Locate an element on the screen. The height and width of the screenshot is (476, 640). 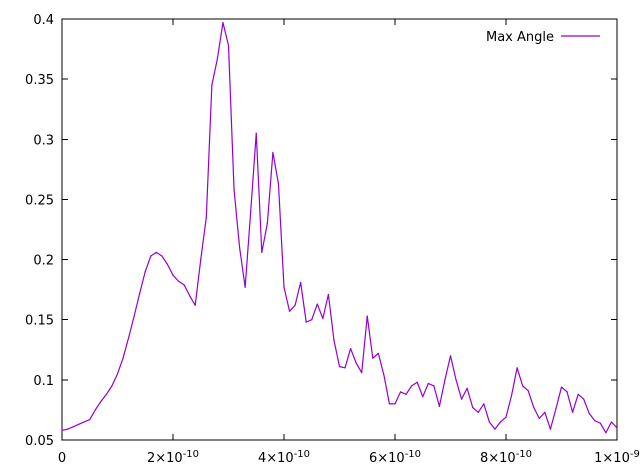
x-tick-label: 6×10⁻¹⁰ is located at coordinates (395, 457).